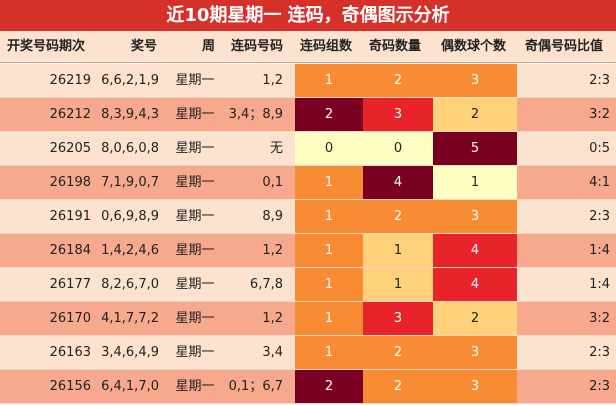 The height and width of the screenshot is (405, 616). I want to click on cell-consec: 3,4, so click(272, 352).